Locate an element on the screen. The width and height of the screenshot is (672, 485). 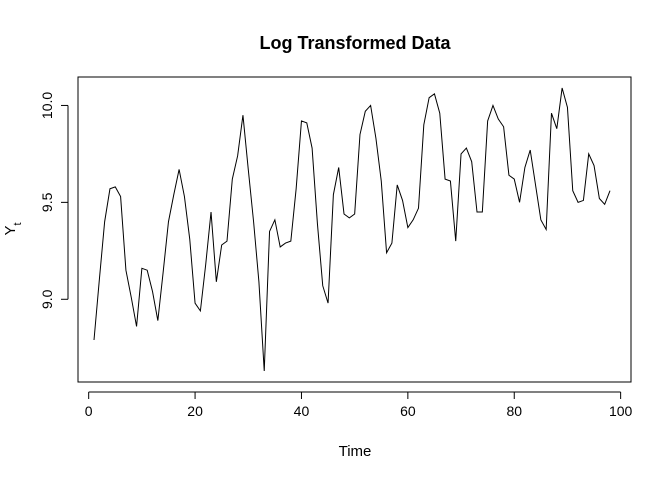
x-tick-label: 100 is located at coordinates (621, 411).